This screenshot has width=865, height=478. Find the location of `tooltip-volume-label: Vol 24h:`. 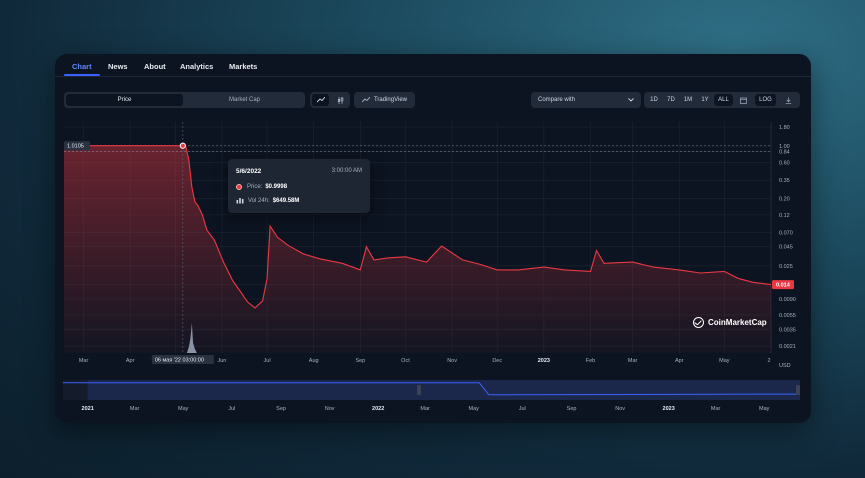

tooltip-volume-label: Vol 24h: is located at coordinates (259, 200).